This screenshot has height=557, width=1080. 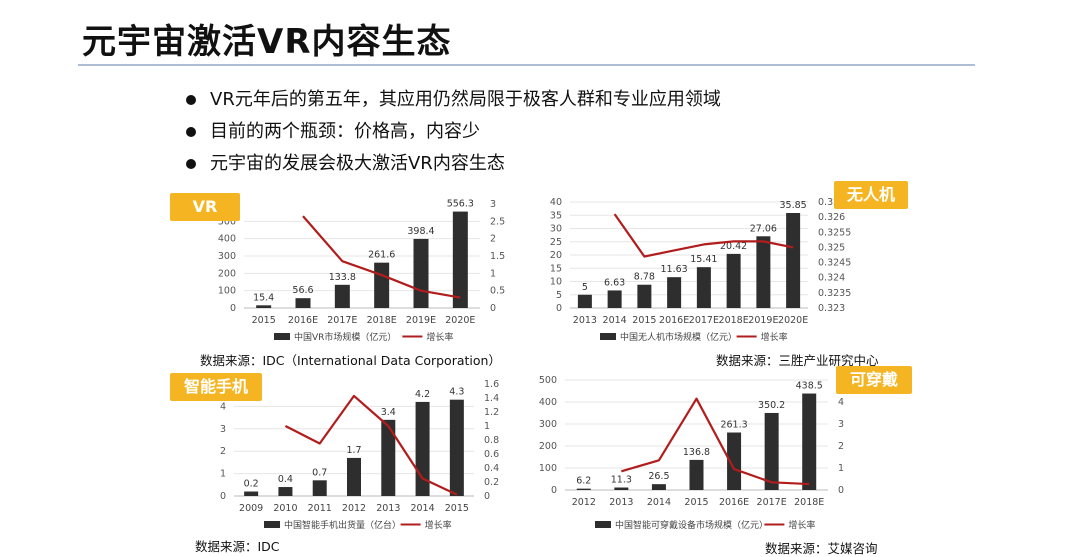 I want to click on y-tick-label: 4, so click(x=223, y=406).